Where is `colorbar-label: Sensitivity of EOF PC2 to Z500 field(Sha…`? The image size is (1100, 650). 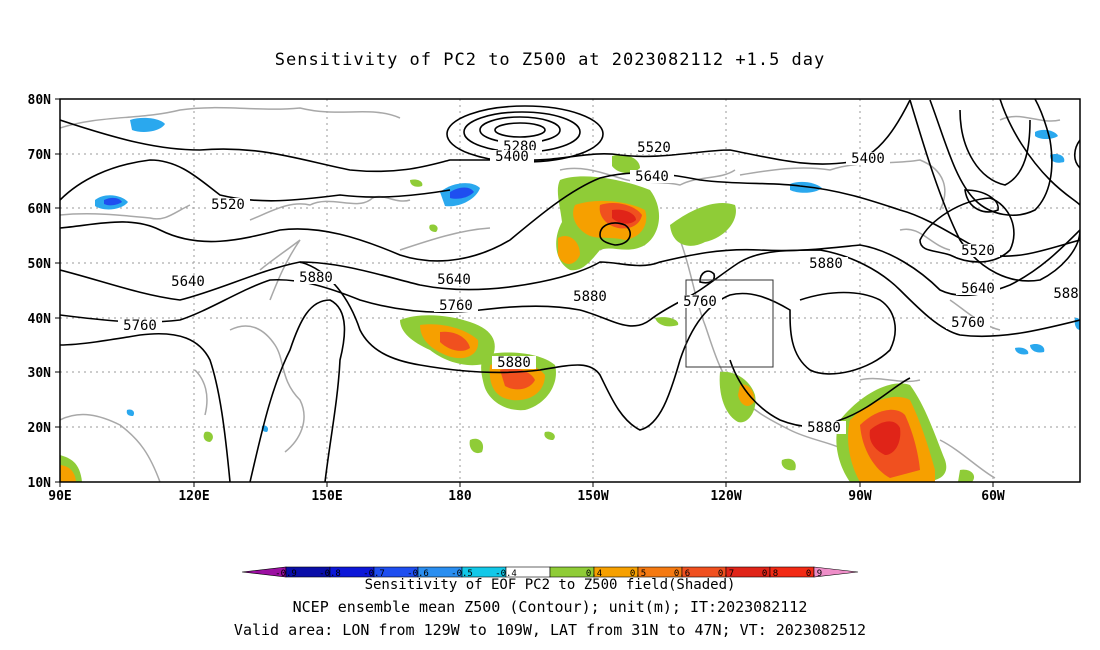
colorbar-label: Sensitivity of EOF PC2 to Z500 field(Sha… is located at coordinates (550, 585).